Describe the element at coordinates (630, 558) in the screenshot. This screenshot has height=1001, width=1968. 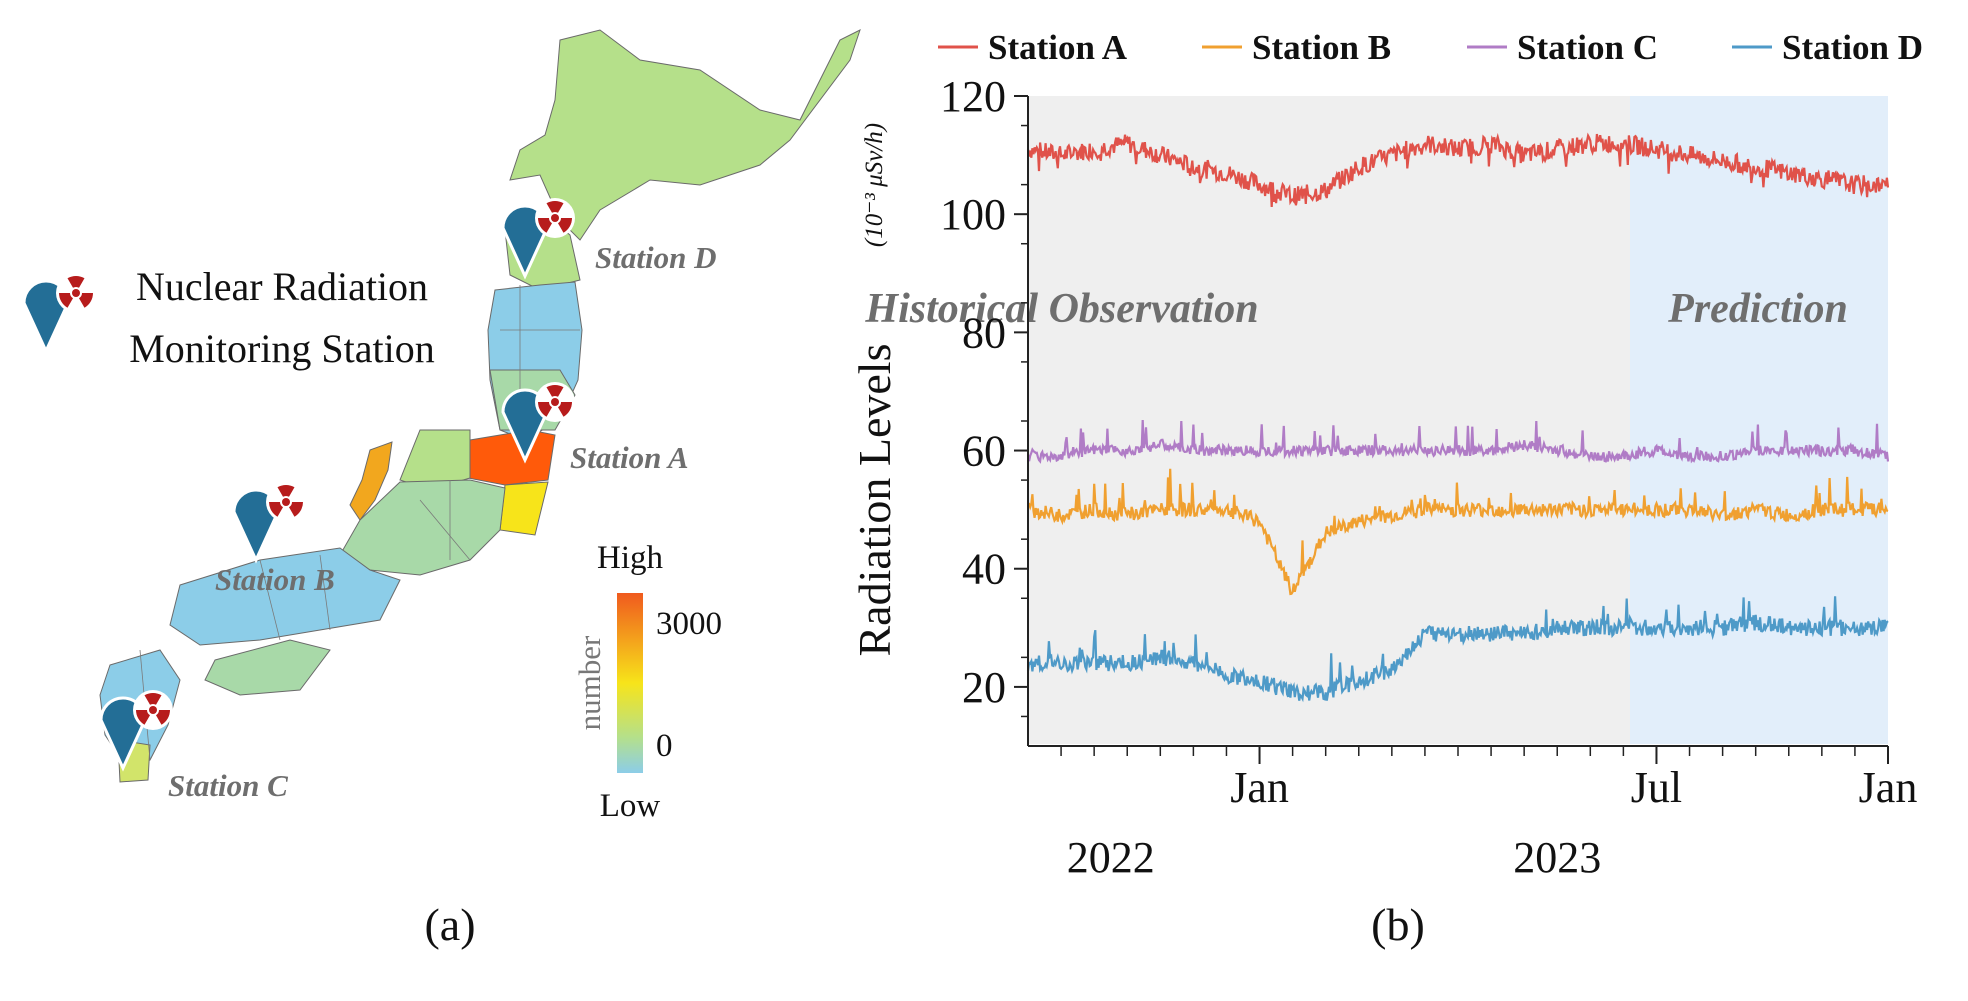
I see `colorbar-high-label: High` at that location.